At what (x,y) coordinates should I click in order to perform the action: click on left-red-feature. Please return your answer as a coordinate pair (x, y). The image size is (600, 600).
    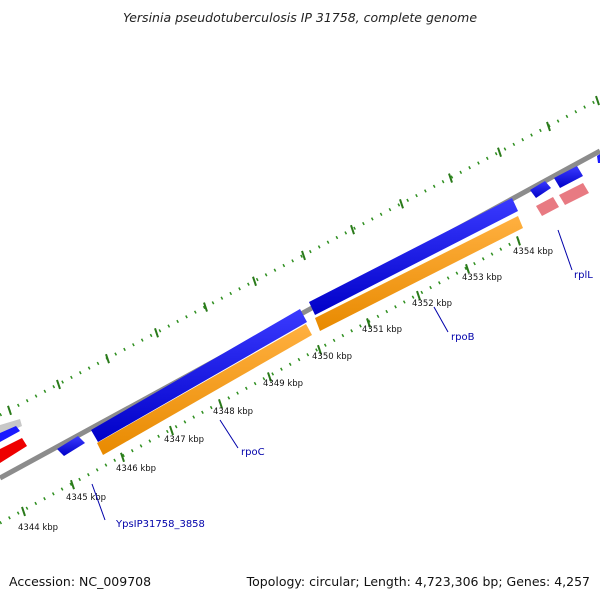
    Looking at the image, I should click on (13, 450).